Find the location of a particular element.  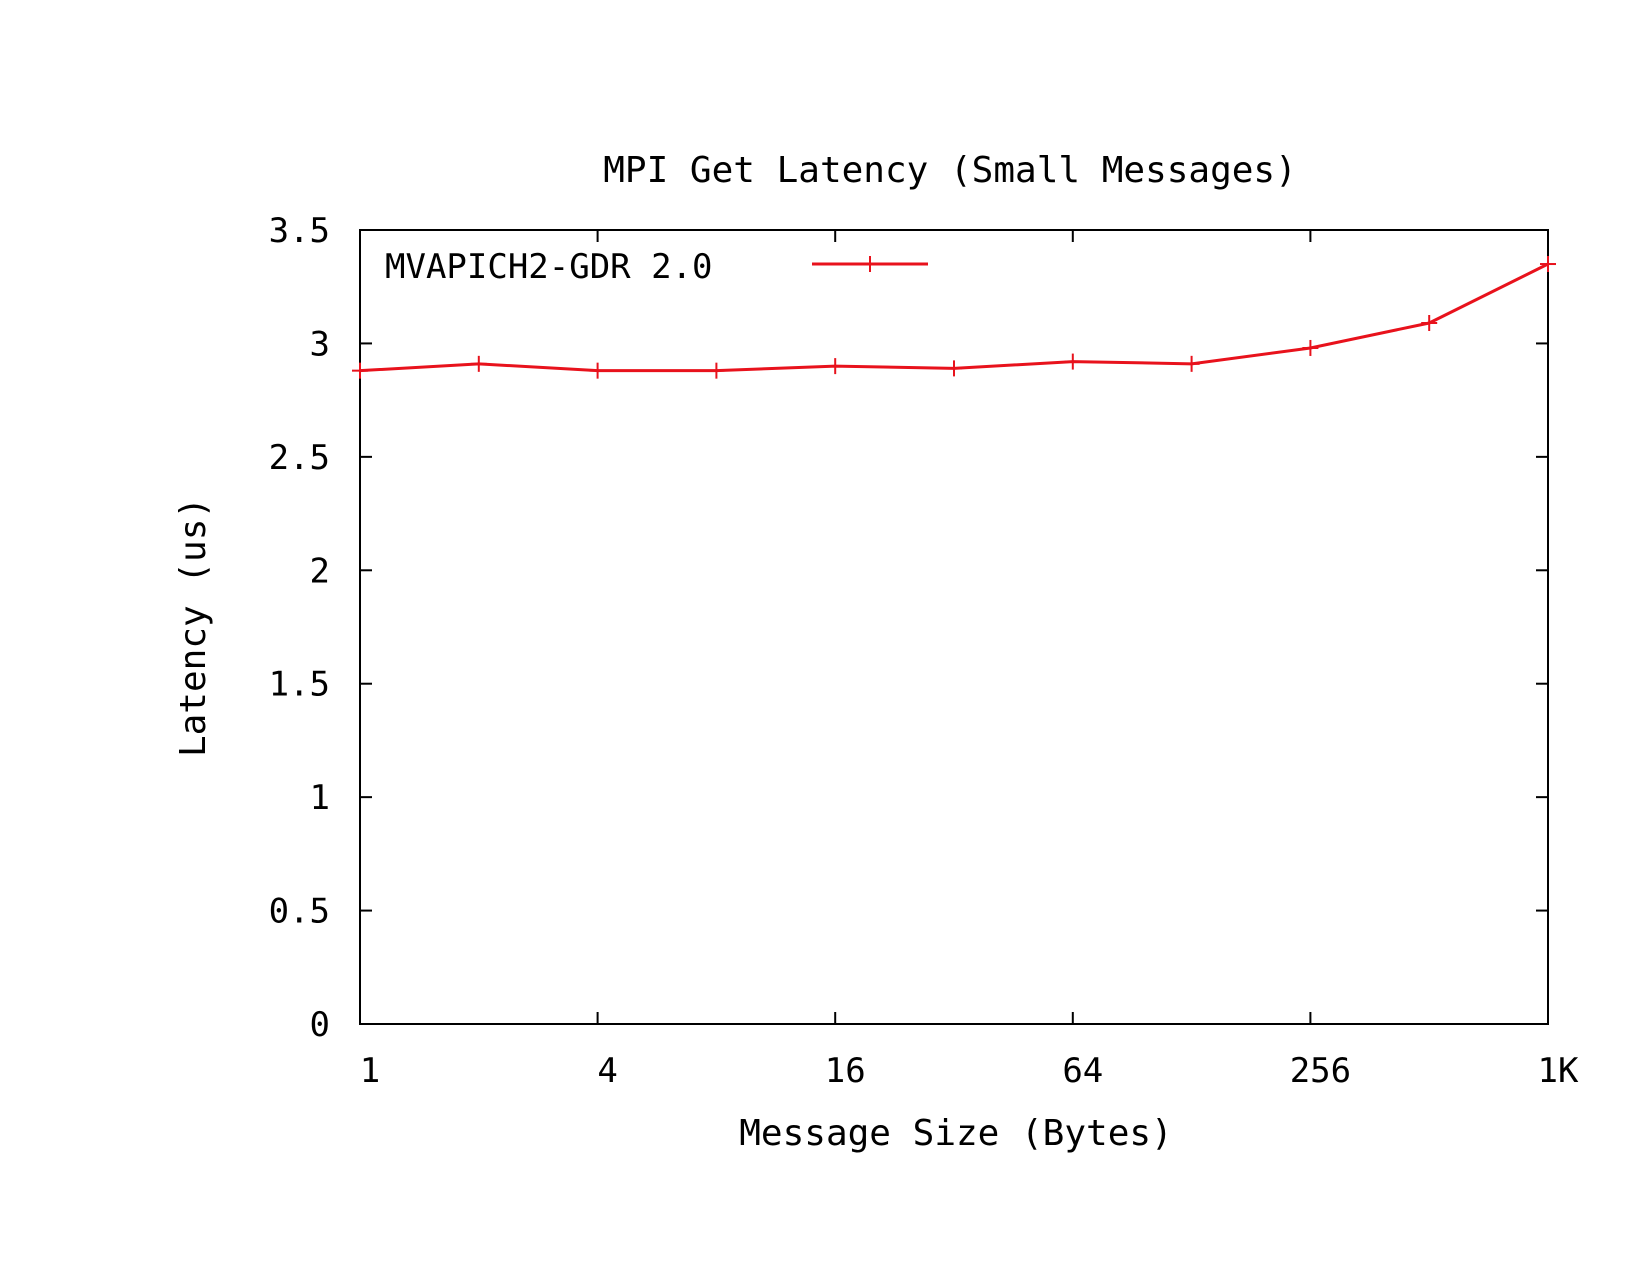

series-layer is located at coordinates (954, 317).